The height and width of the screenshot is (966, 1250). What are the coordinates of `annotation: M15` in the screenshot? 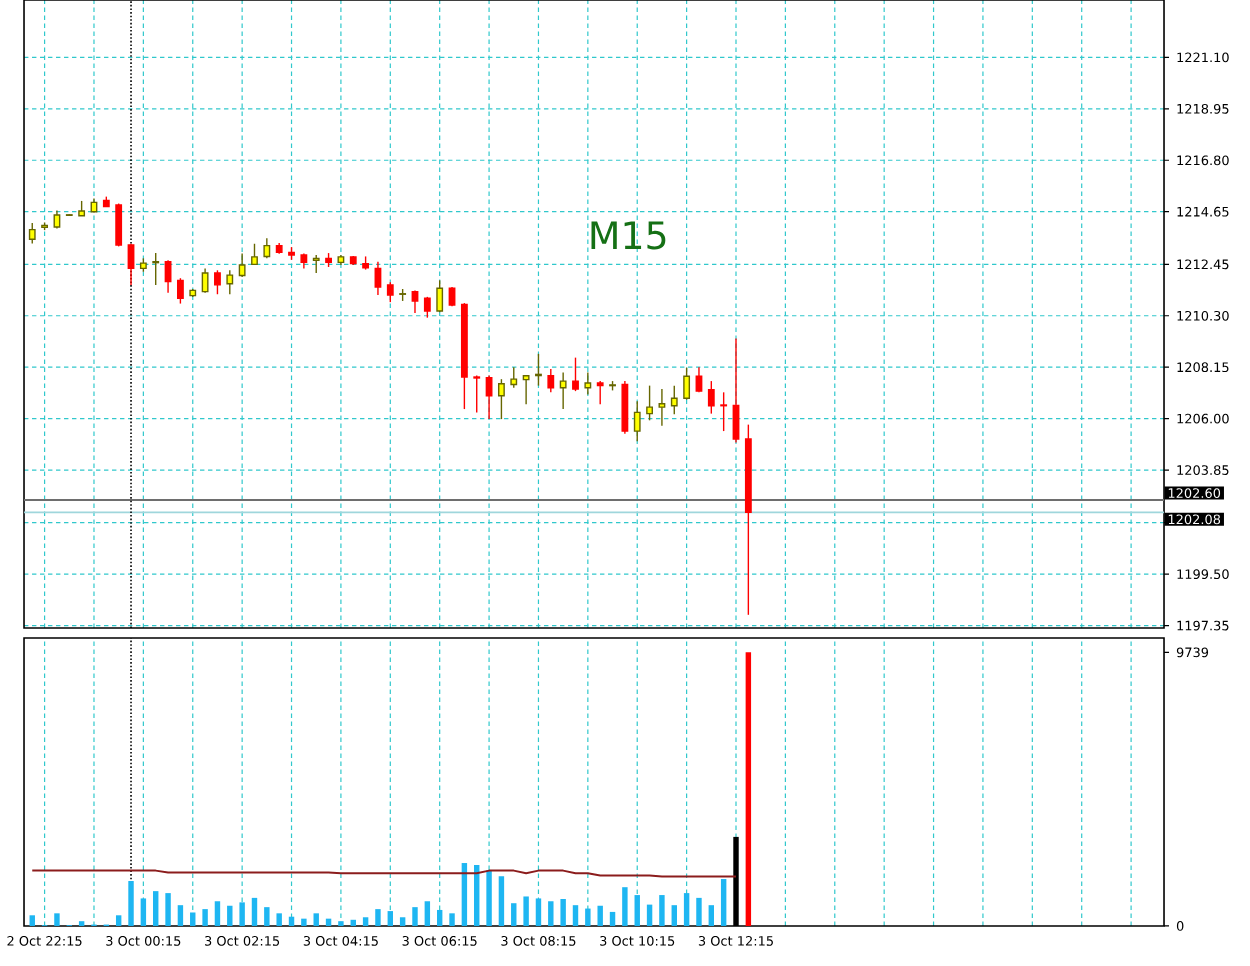 It's located at (628, 235).